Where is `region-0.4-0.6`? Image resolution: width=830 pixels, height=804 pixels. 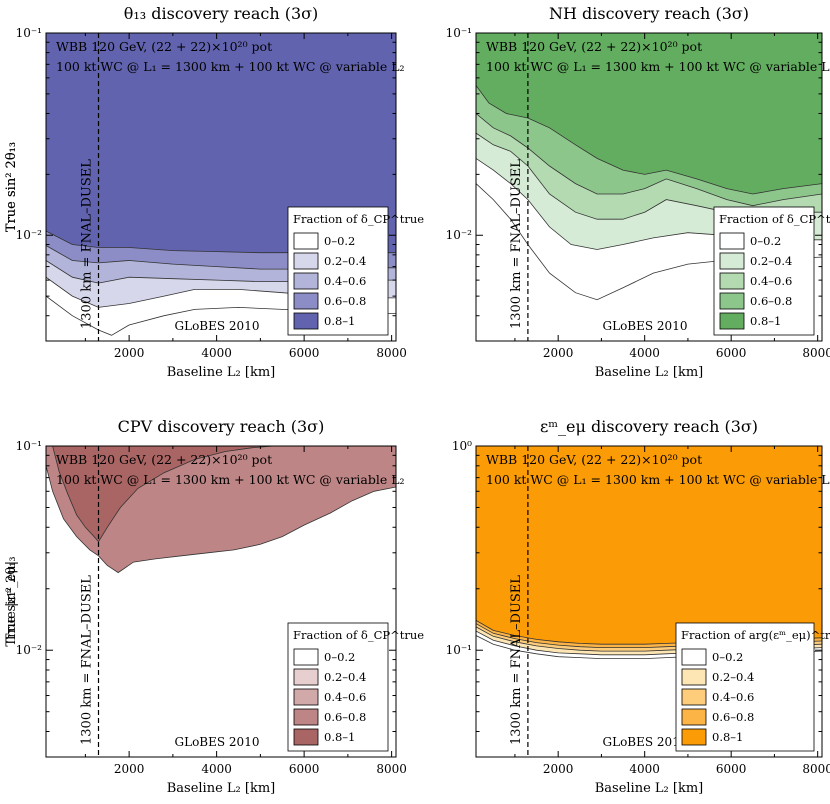
region-0.4-0.6 is located at coordinates (169, 494).